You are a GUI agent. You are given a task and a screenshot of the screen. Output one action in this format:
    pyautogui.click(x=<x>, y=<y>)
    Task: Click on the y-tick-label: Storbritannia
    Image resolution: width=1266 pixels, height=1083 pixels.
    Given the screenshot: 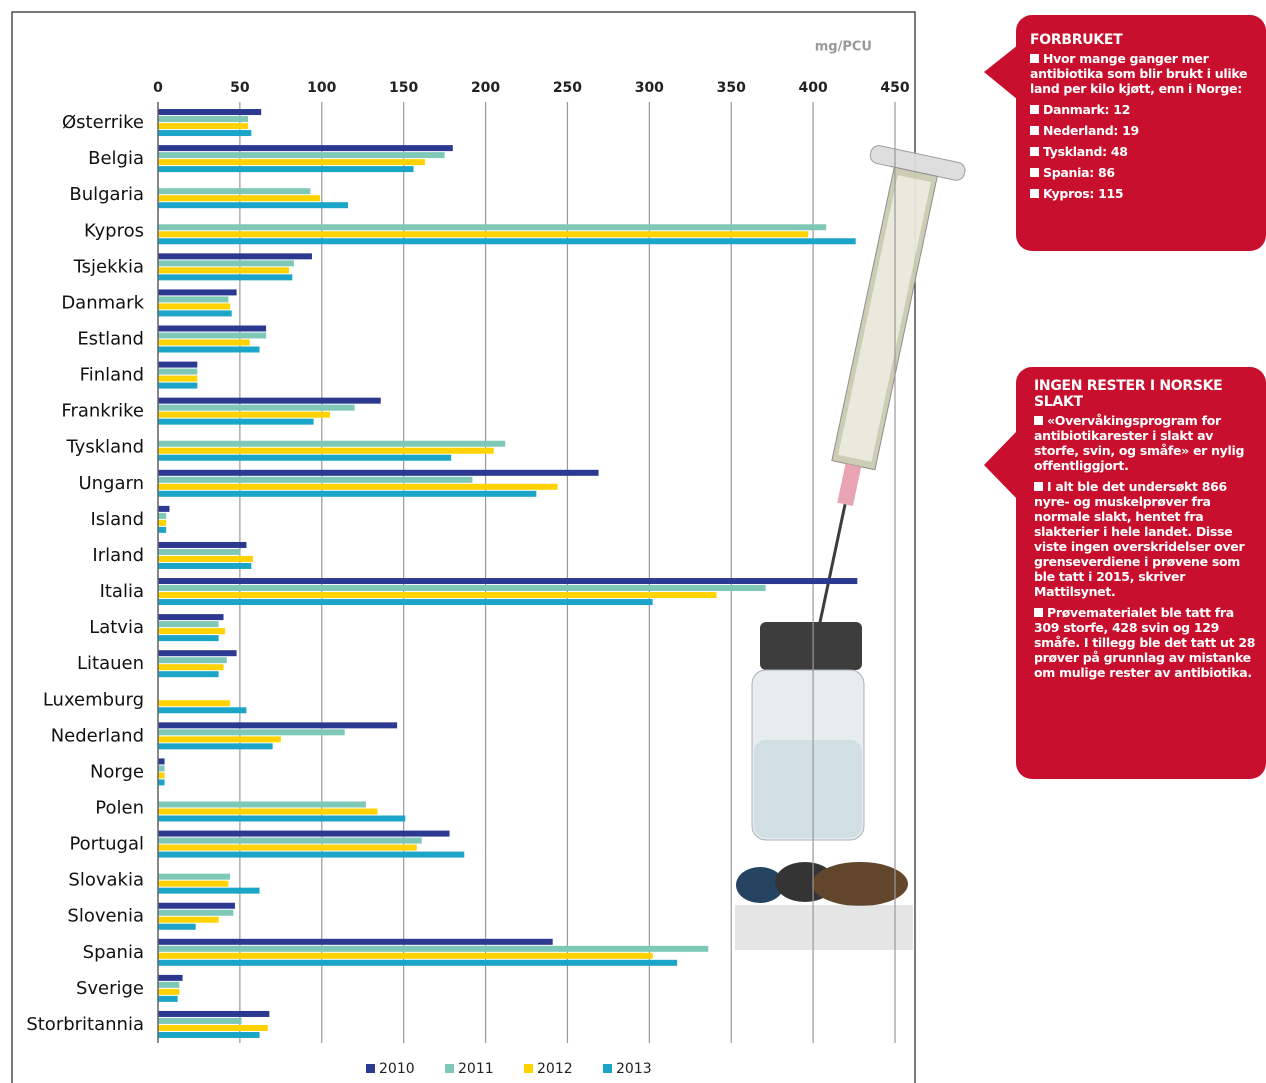 What is the action you would take?
    pyautogui.click(x=85, y=1024)
    